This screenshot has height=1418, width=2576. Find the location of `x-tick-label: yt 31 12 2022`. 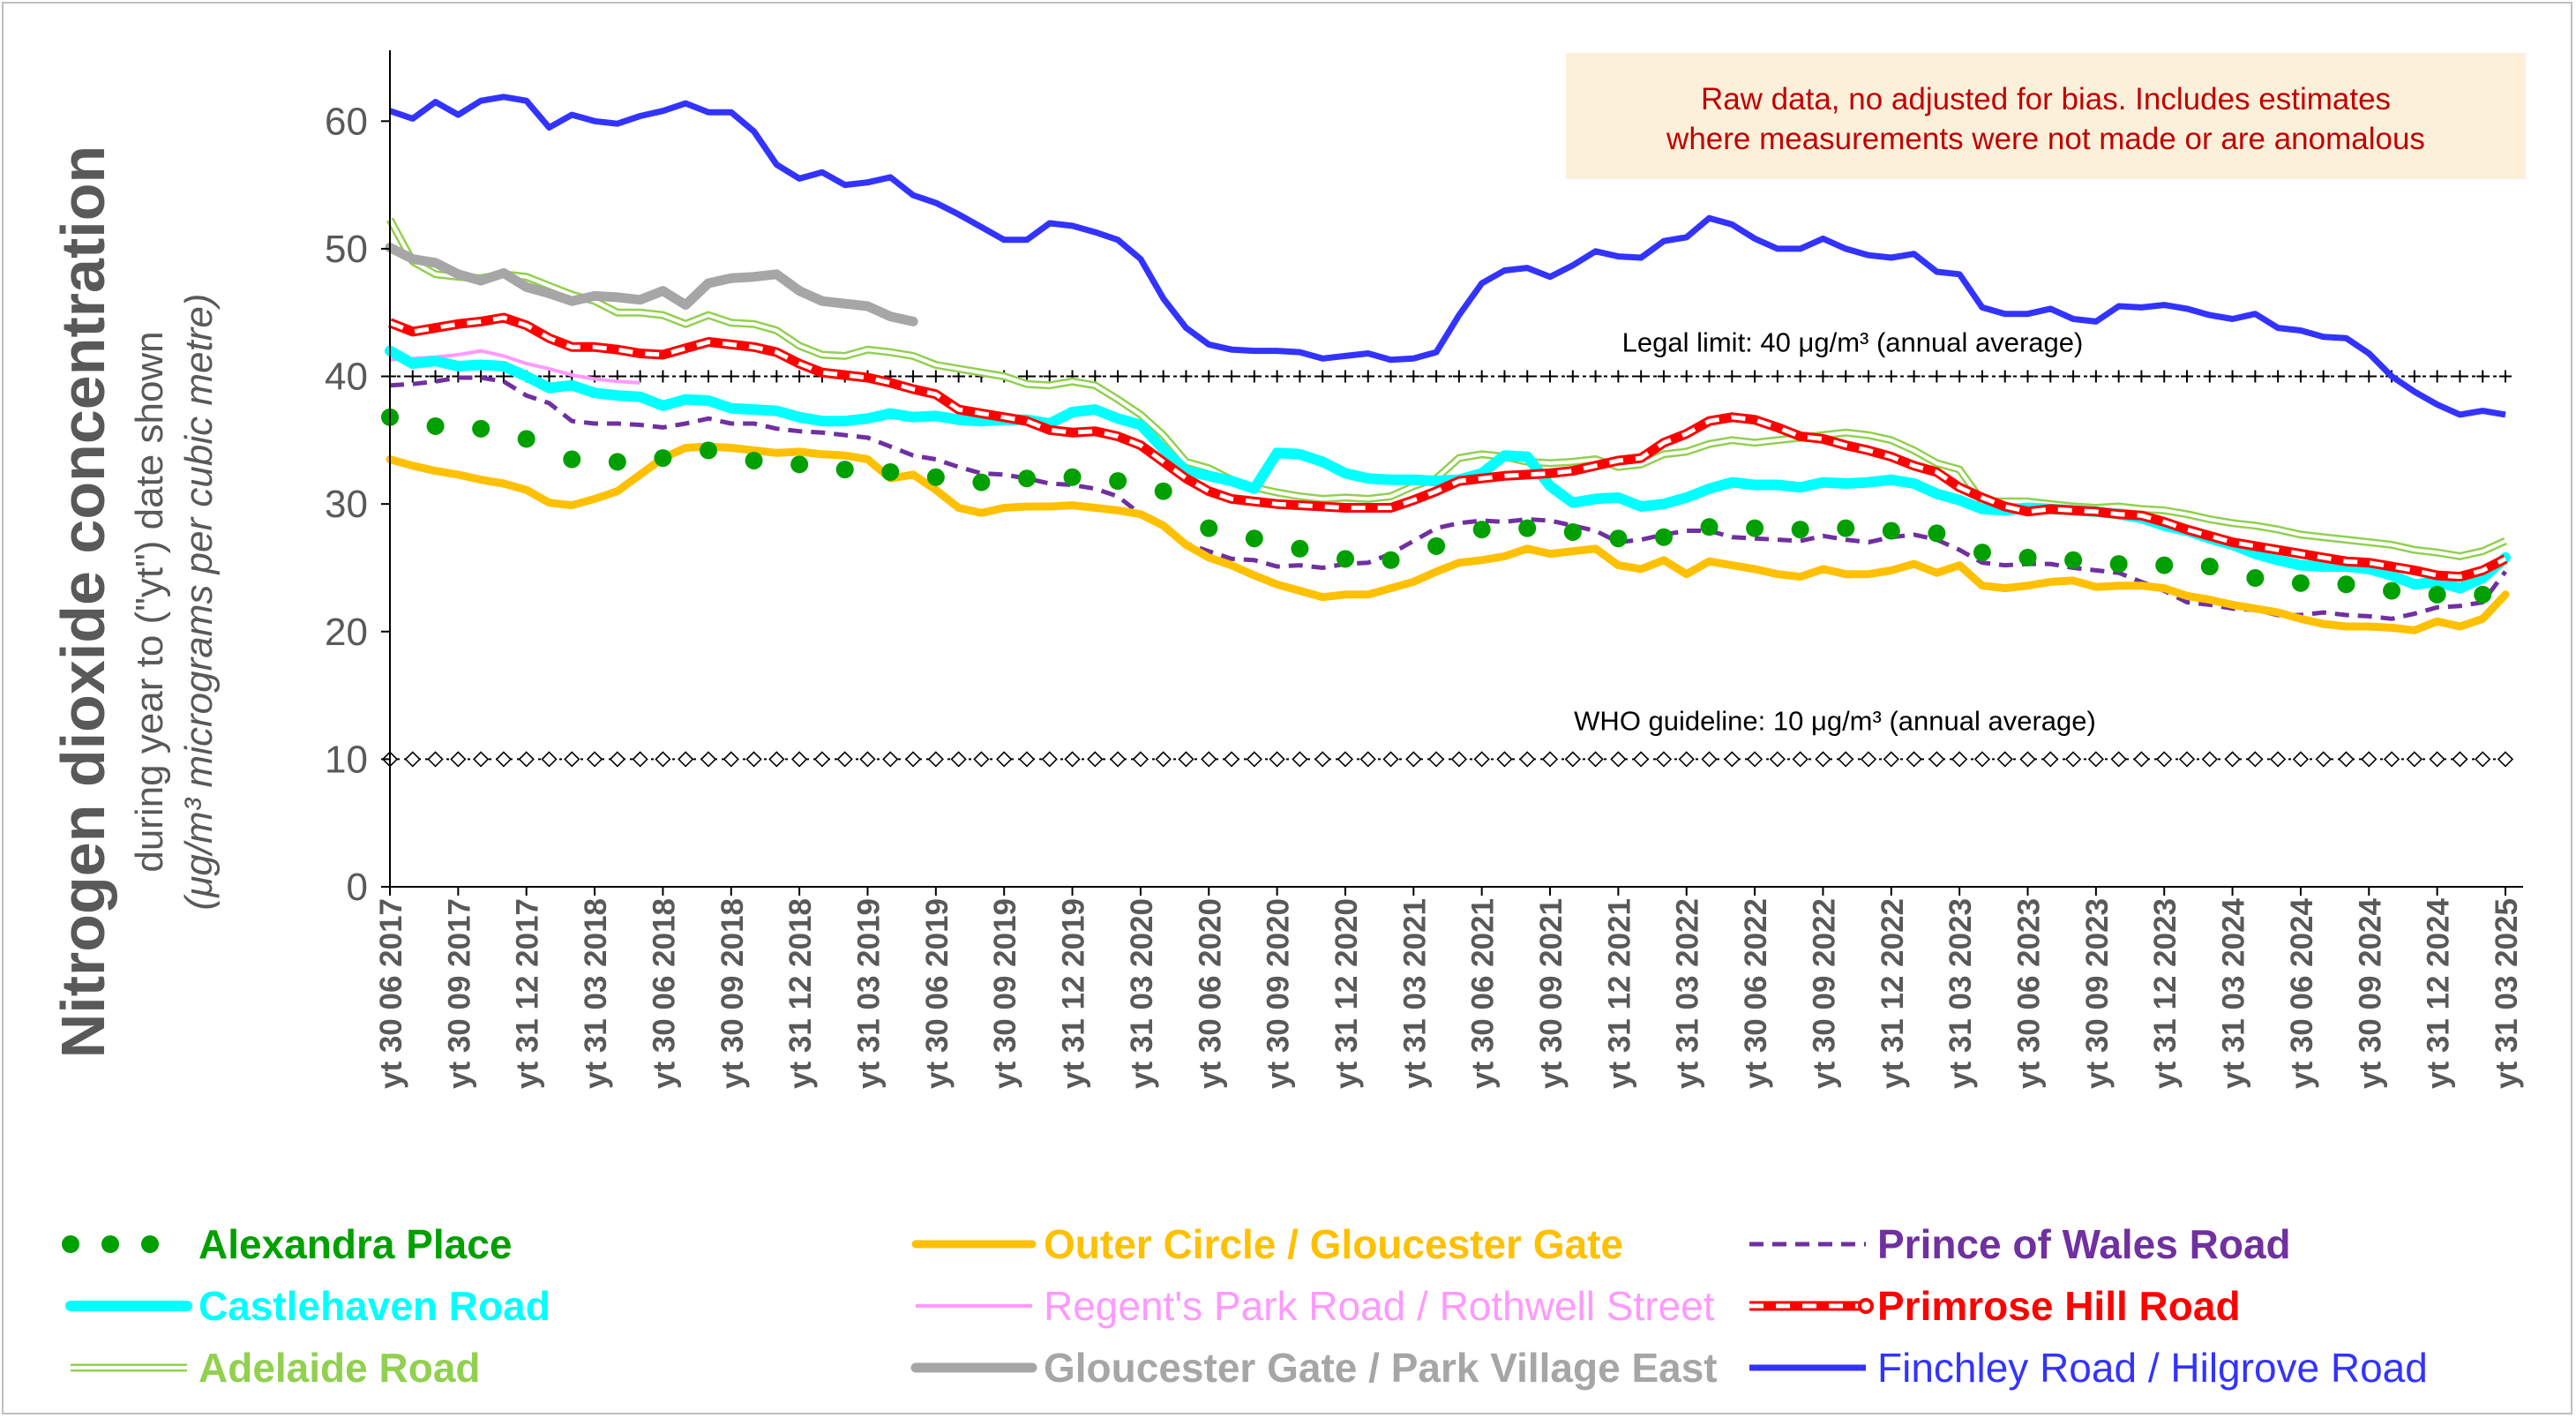

x-tick-label: yt 31 12 2022 is located at coordinates (1893, 993).